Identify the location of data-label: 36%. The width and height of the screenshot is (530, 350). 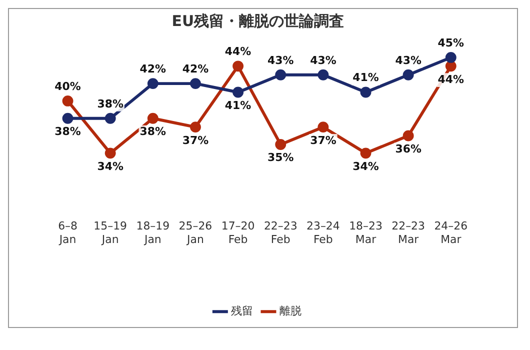
(408, 149).